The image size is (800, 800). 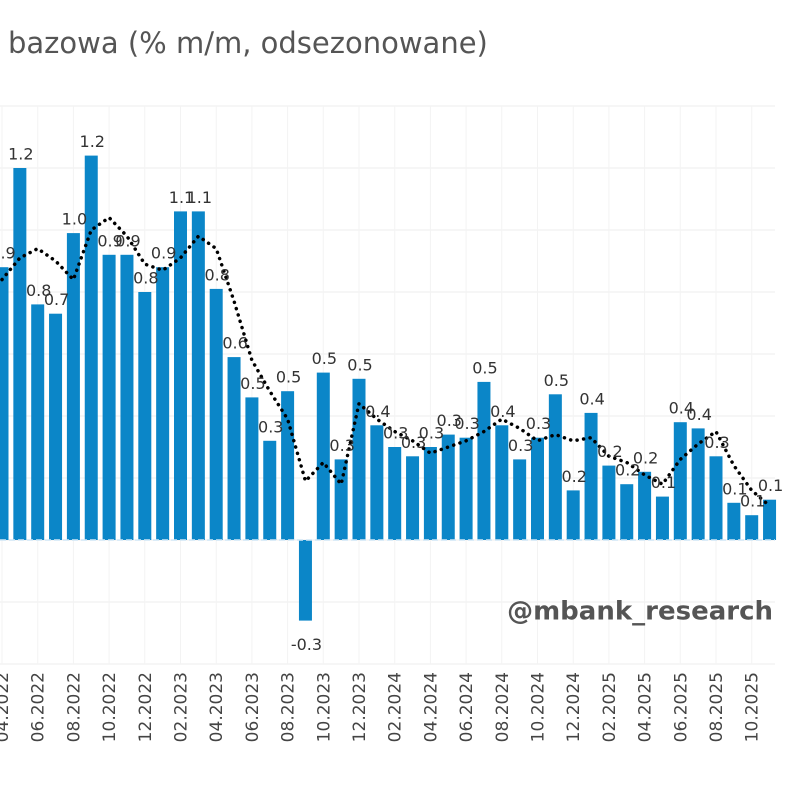 What do you see at coordinates (717, 707) in the screenshot?
I see `x-tick-label: 08.2025` at bounding box center [717, 707].